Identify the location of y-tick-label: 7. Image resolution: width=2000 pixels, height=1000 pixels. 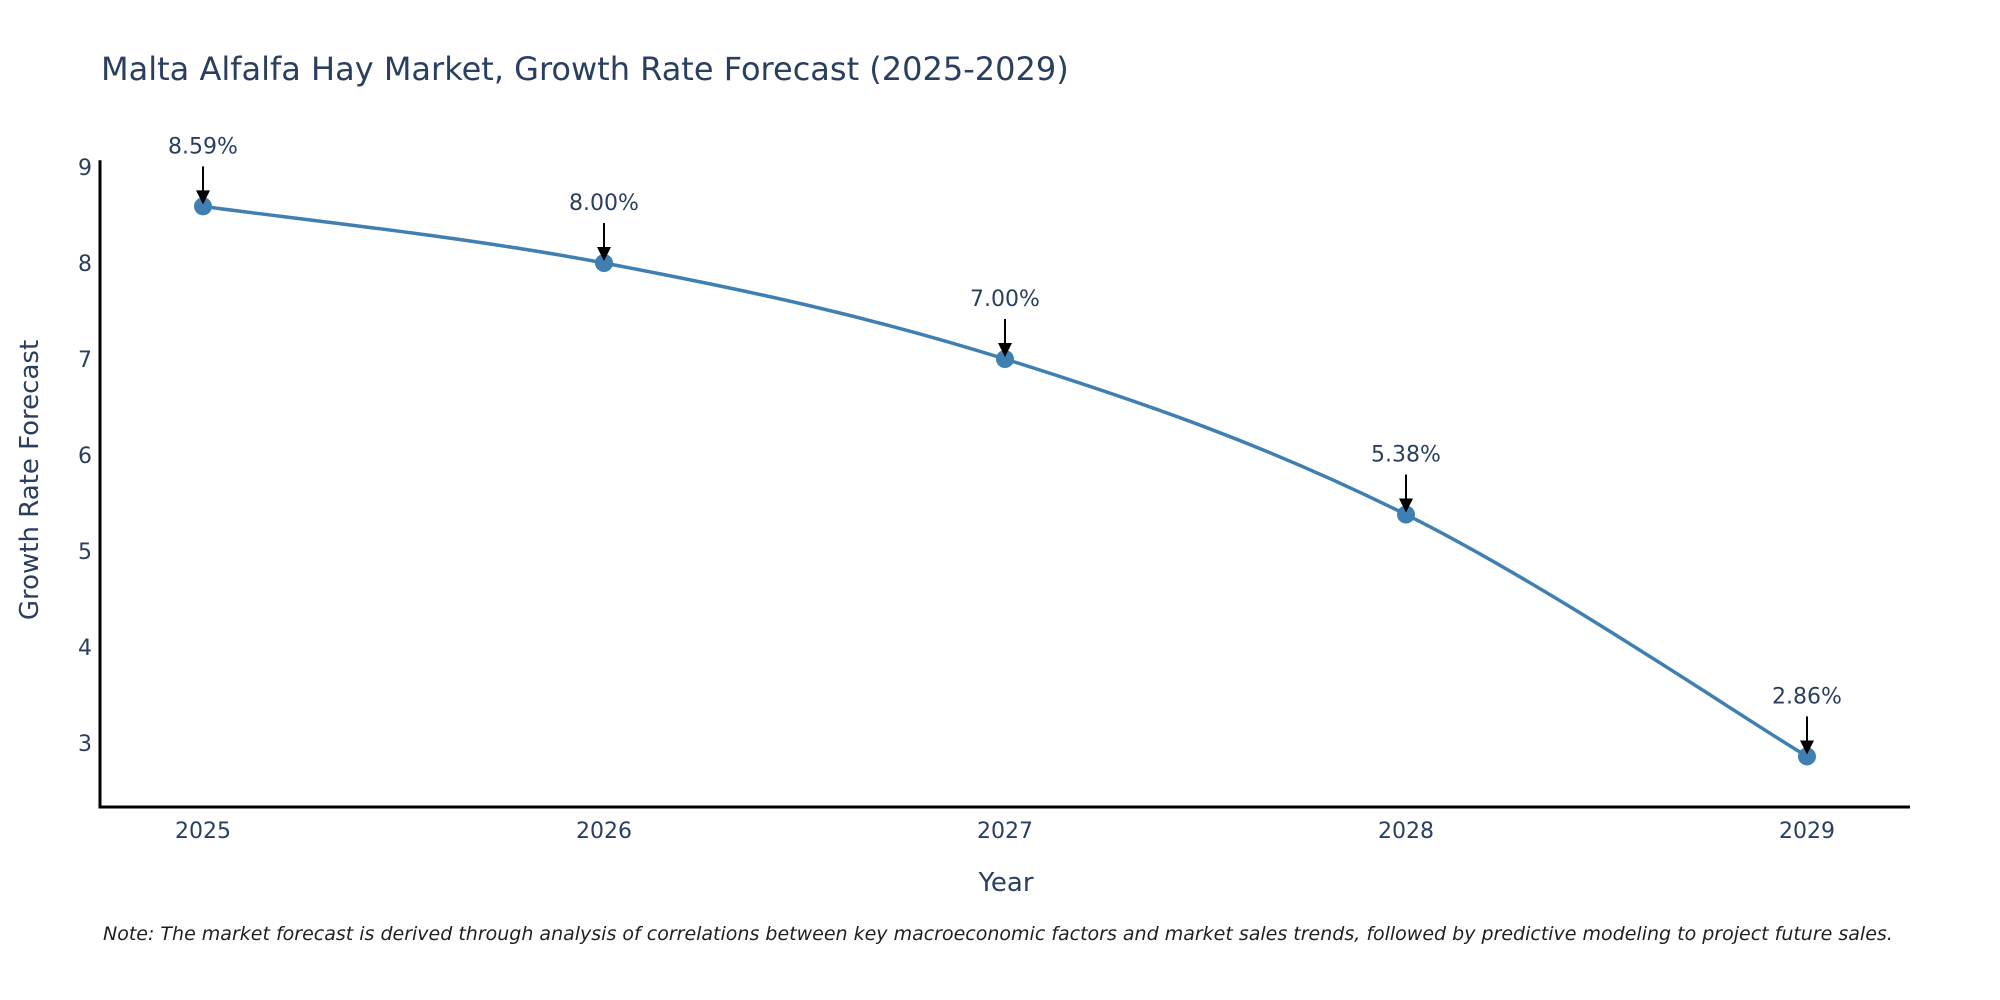
(85, 360).